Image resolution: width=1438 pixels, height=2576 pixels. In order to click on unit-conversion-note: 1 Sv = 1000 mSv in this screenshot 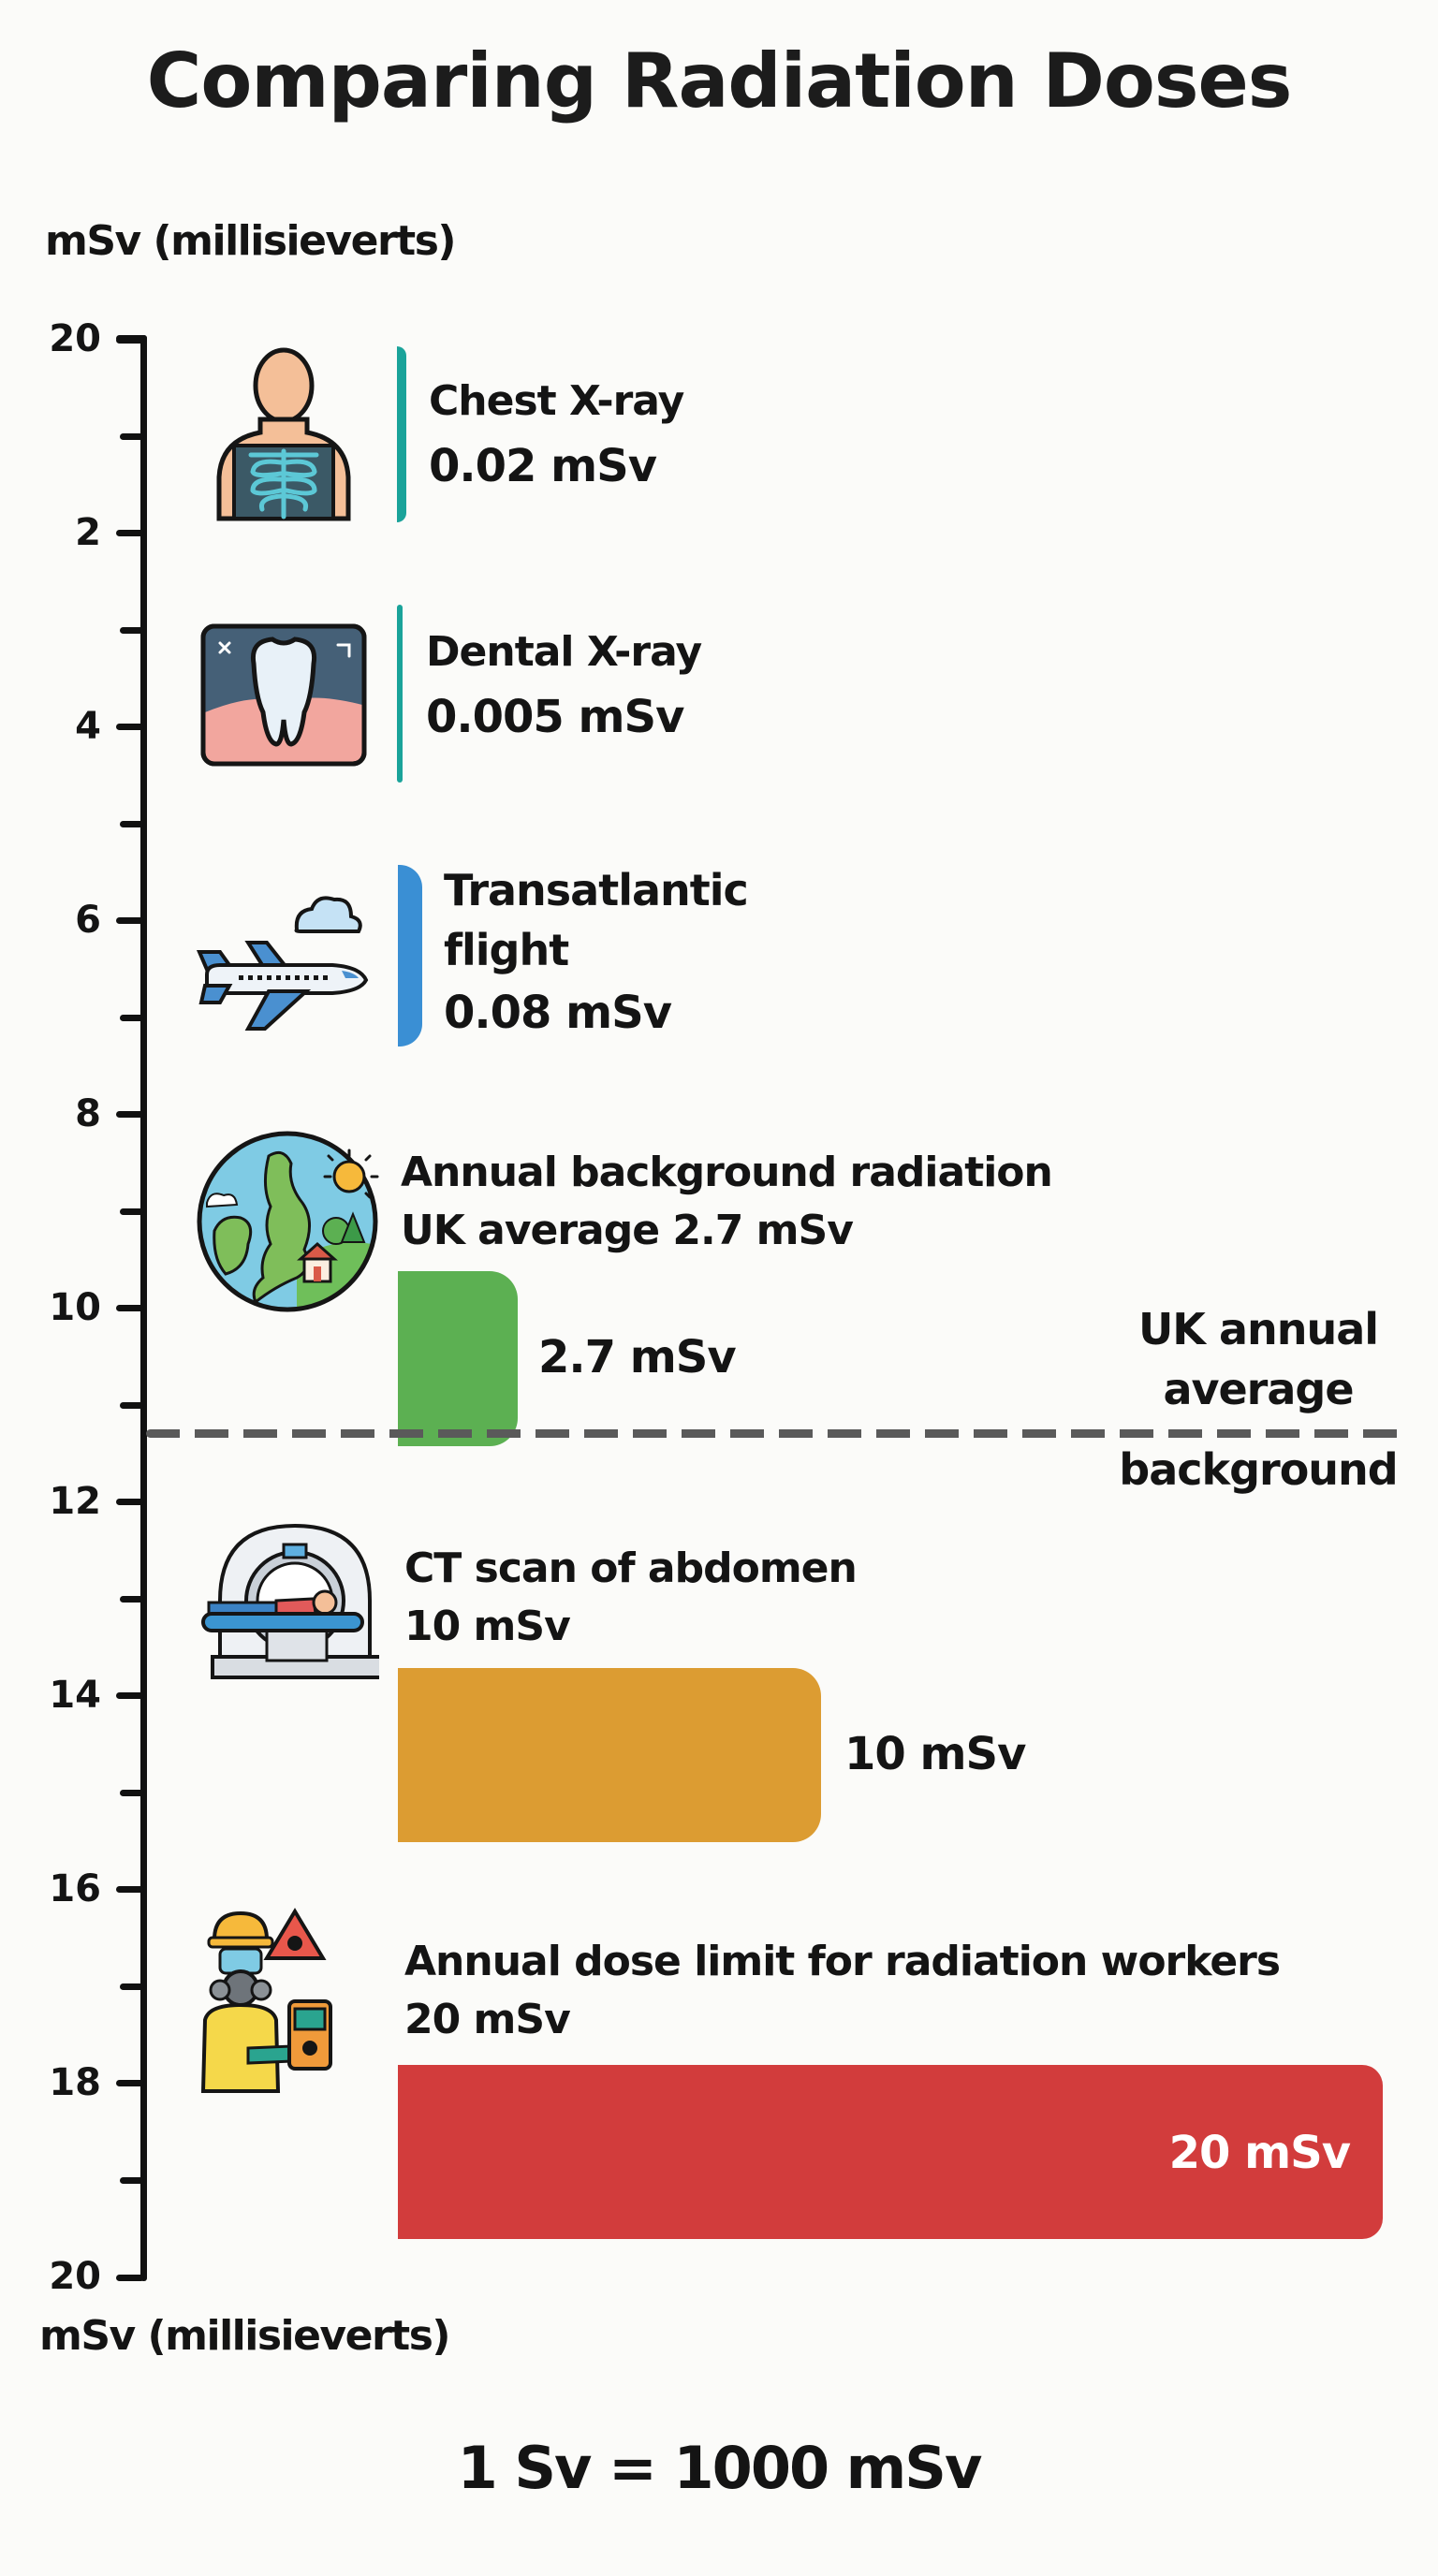, I will do `click(720, 2468)`.